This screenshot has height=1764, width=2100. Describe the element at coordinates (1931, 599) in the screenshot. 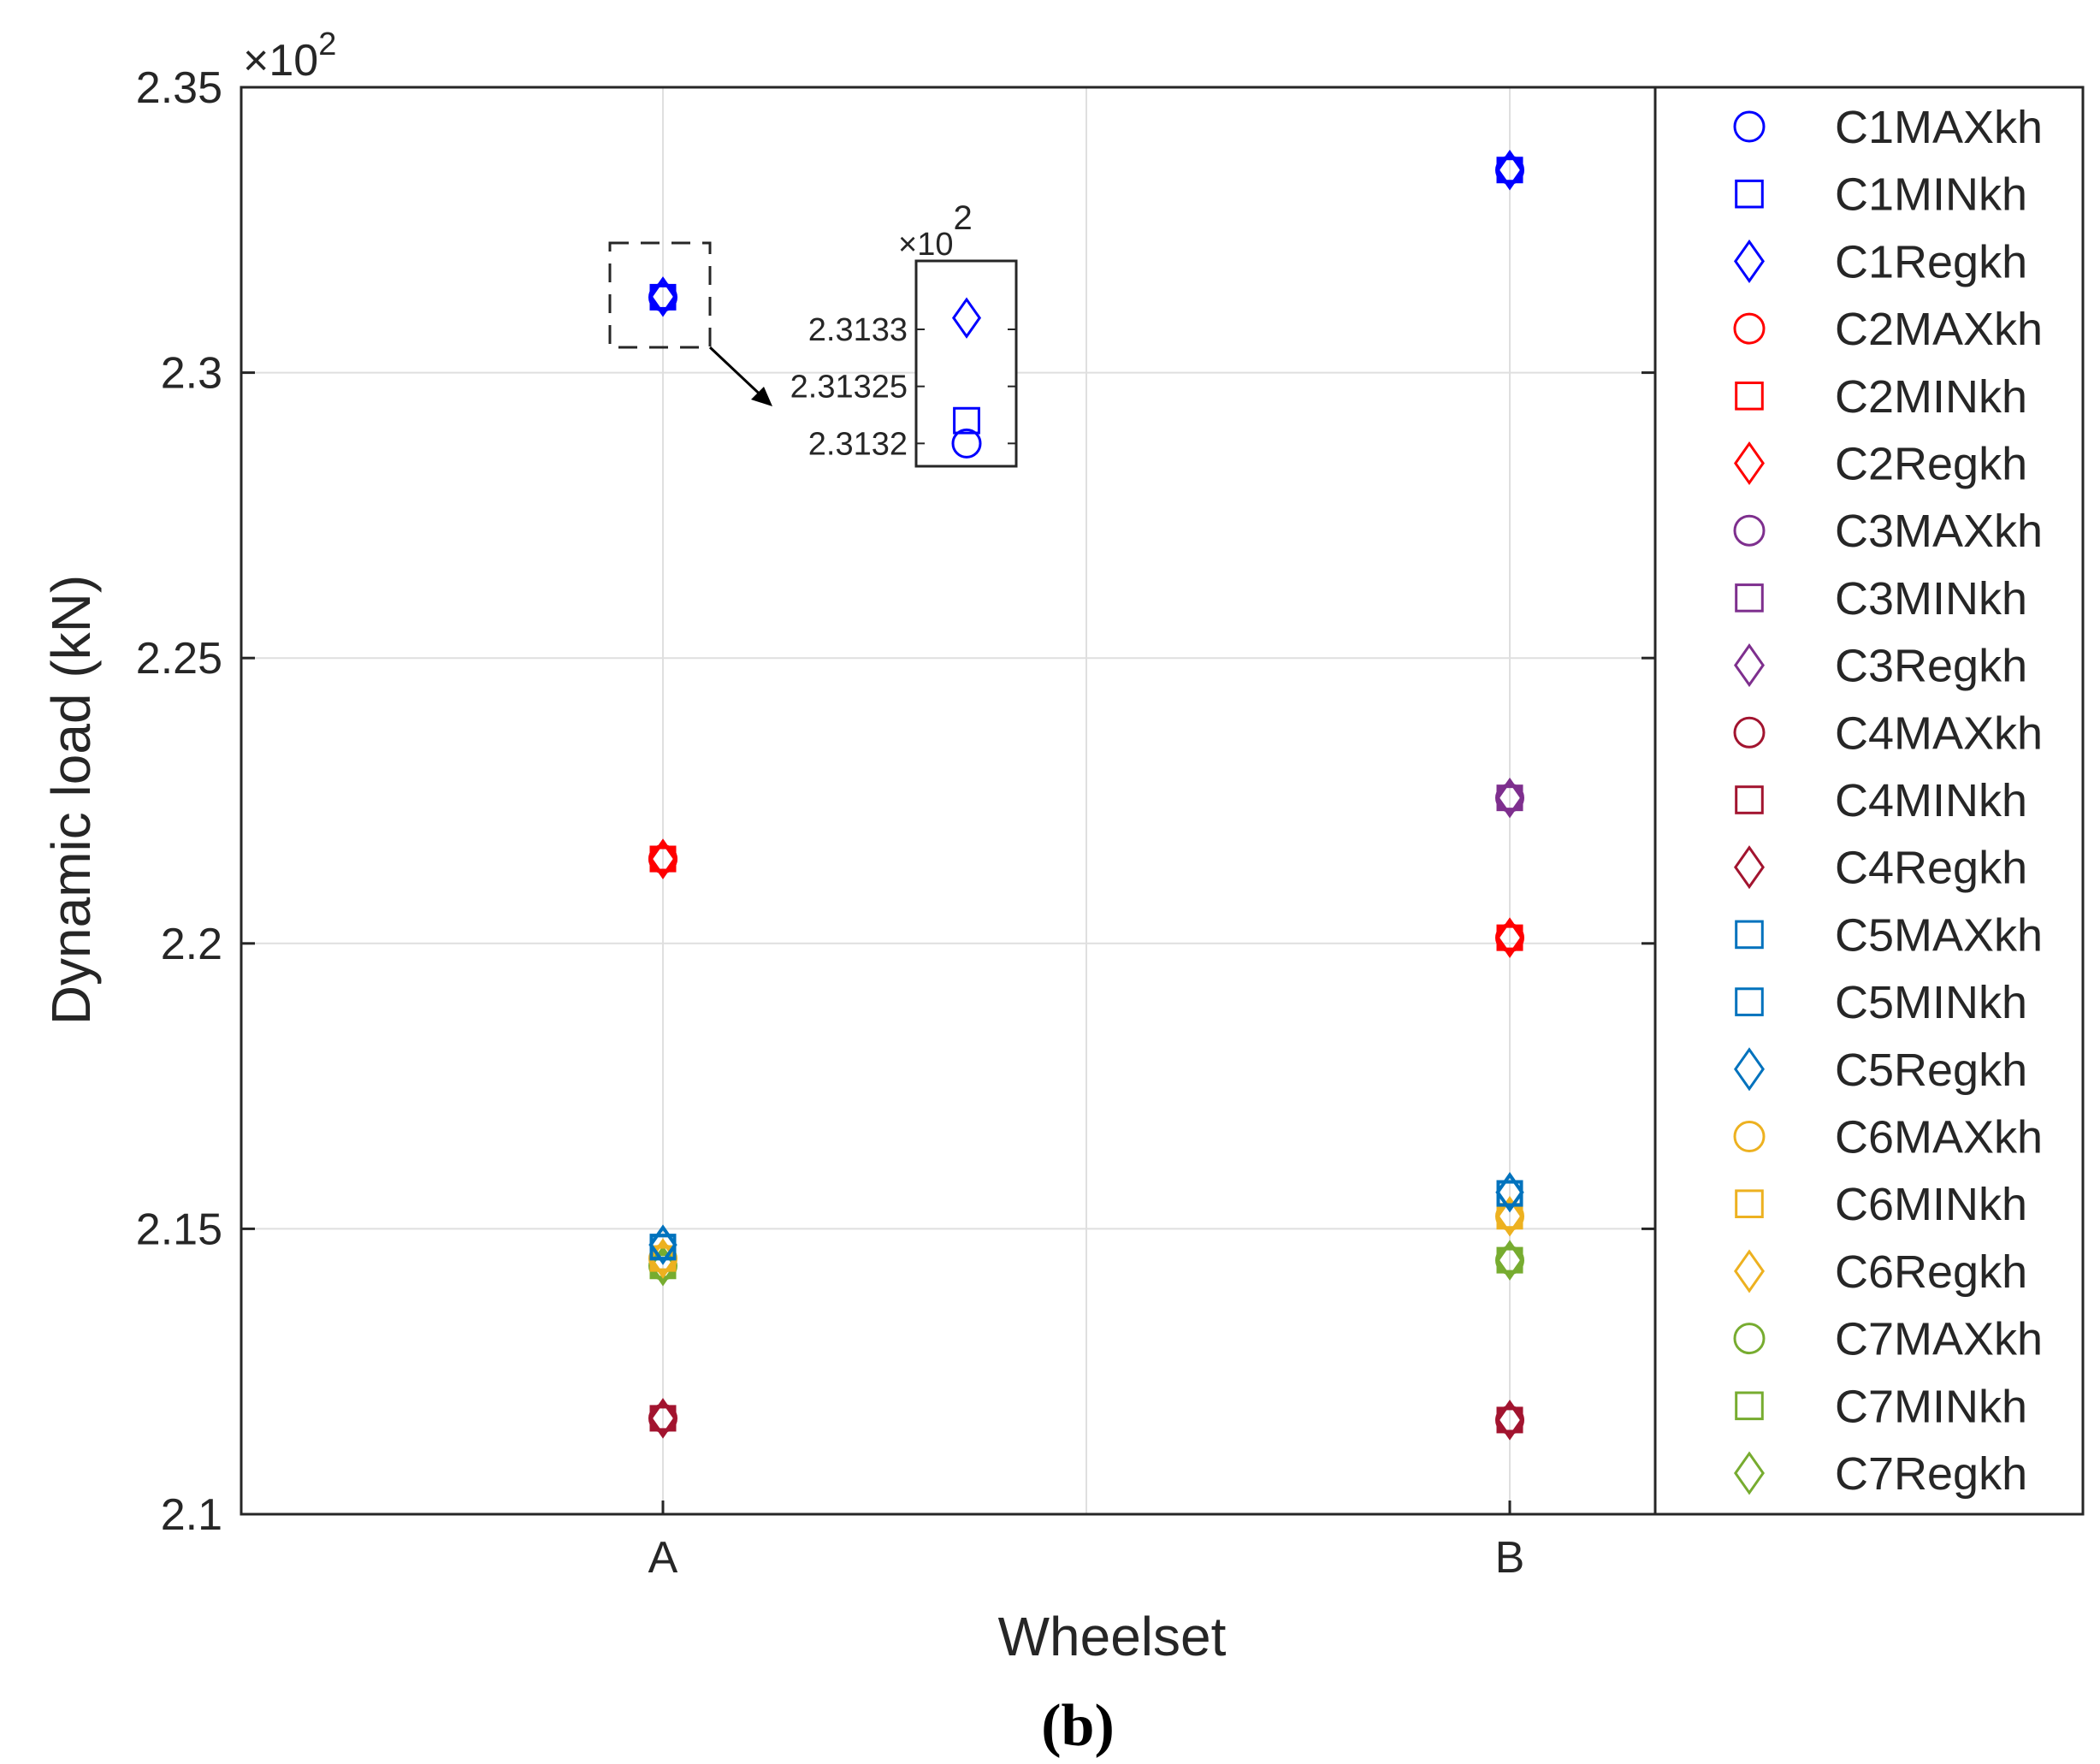

I see `legend-label-c3minkh: C3MINkh` at that location.